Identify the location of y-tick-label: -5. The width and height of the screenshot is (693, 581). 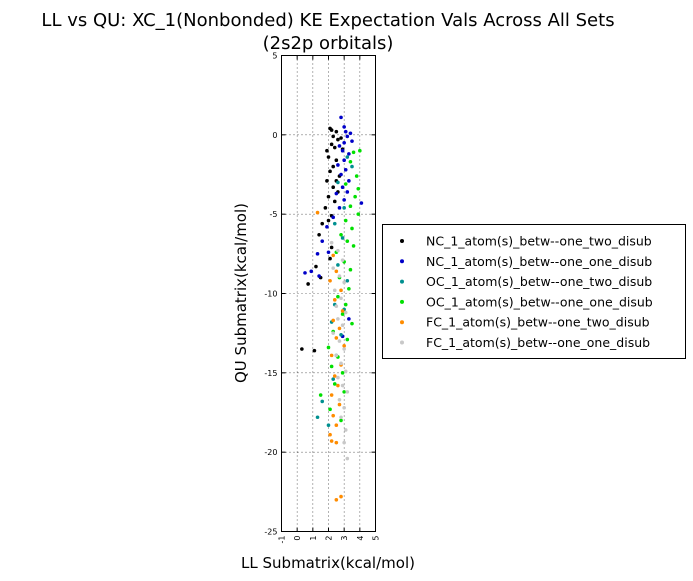
(274, 214).